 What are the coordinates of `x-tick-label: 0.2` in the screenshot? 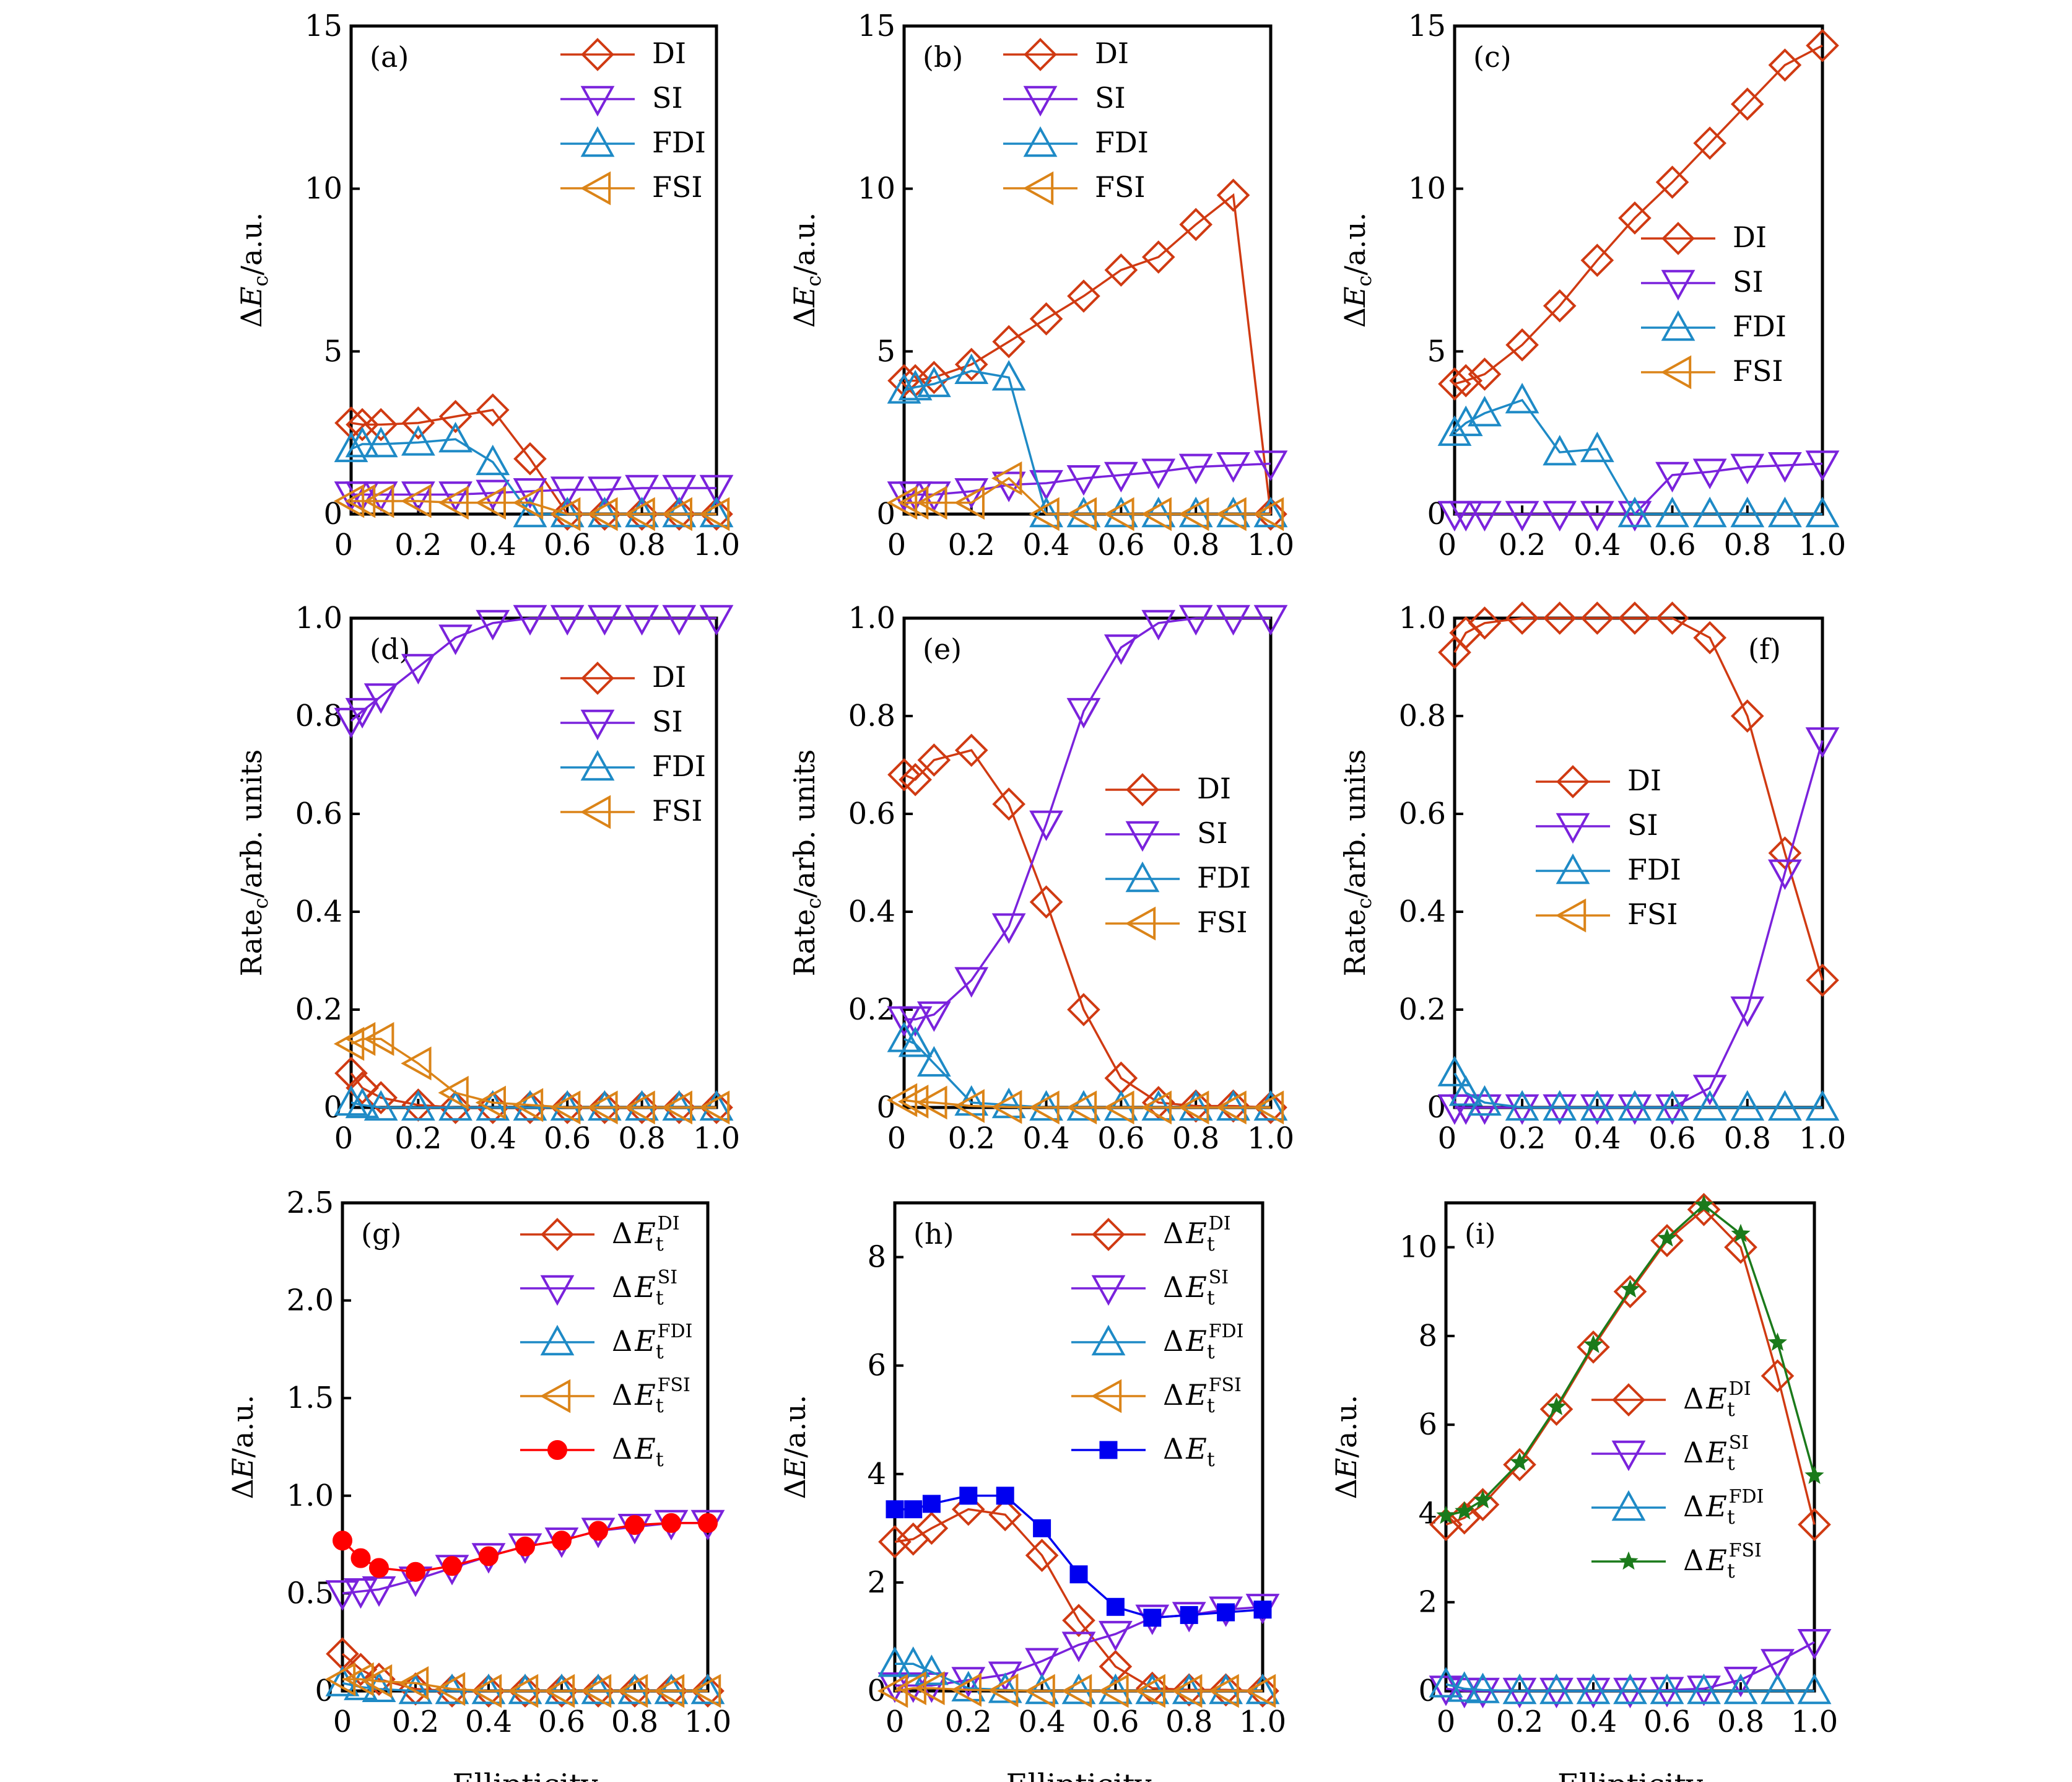 It's located at (418, 1138).